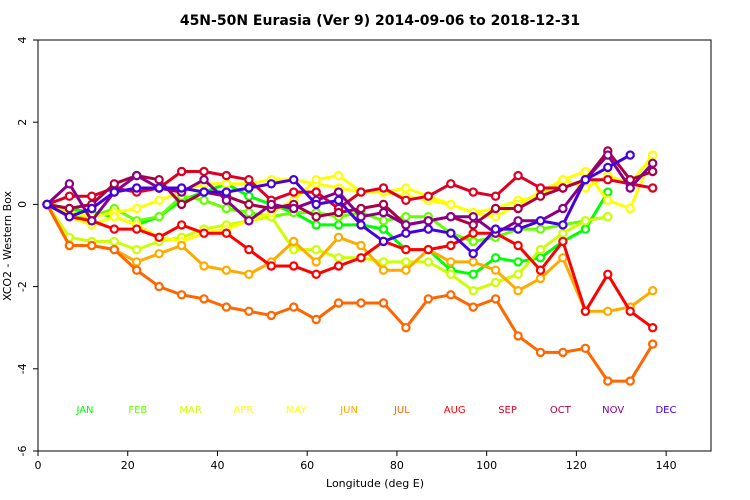 This screenshot has height=500, width=750. What do you see at coordinates (375, 483) in the screenshot?
I see `x-axis-label: Longitude (deg E)` at bounding box center [375, 483].